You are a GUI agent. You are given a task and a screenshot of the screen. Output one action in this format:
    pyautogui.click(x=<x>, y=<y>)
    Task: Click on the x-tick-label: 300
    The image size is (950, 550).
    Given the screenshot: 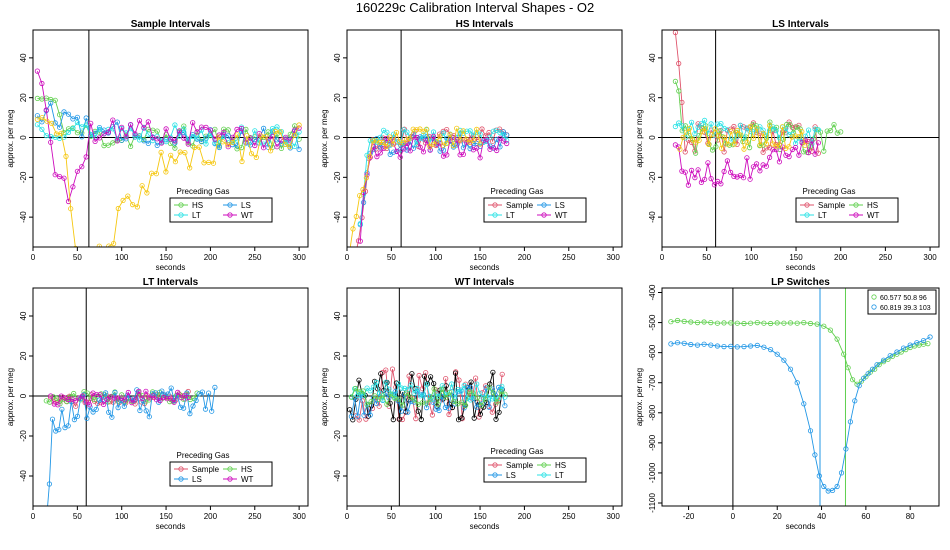 What is the action you would take?
    pyautogui.click(x=613, y=257)
    